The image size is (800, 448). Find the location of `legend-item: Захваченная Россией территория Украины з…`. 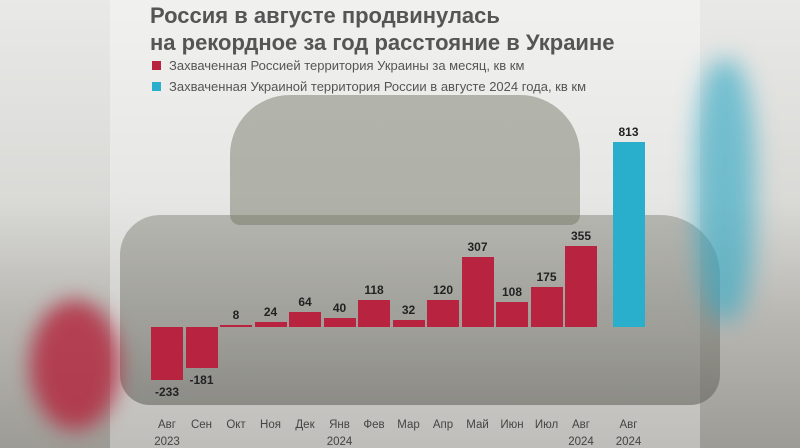

legend-item: Захваченная Россией территория Украины з… is located at coordinates (338, 65).